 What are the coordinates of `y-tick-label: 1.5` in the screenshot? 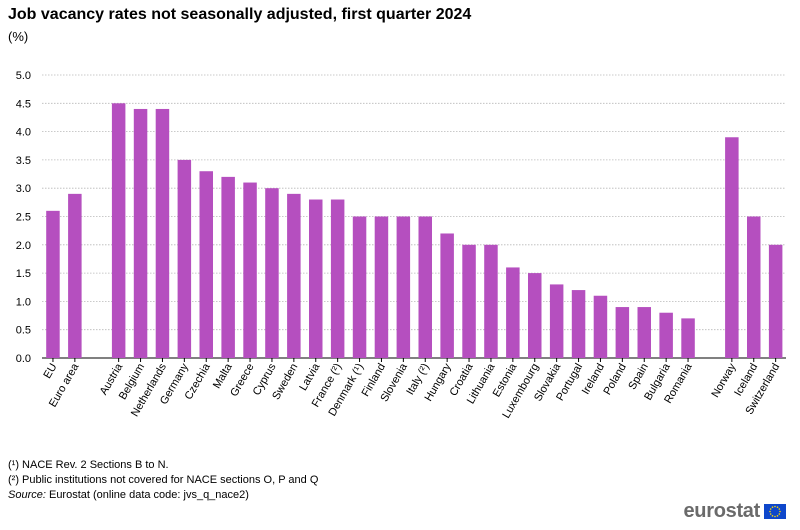 It's located at (23, 274).